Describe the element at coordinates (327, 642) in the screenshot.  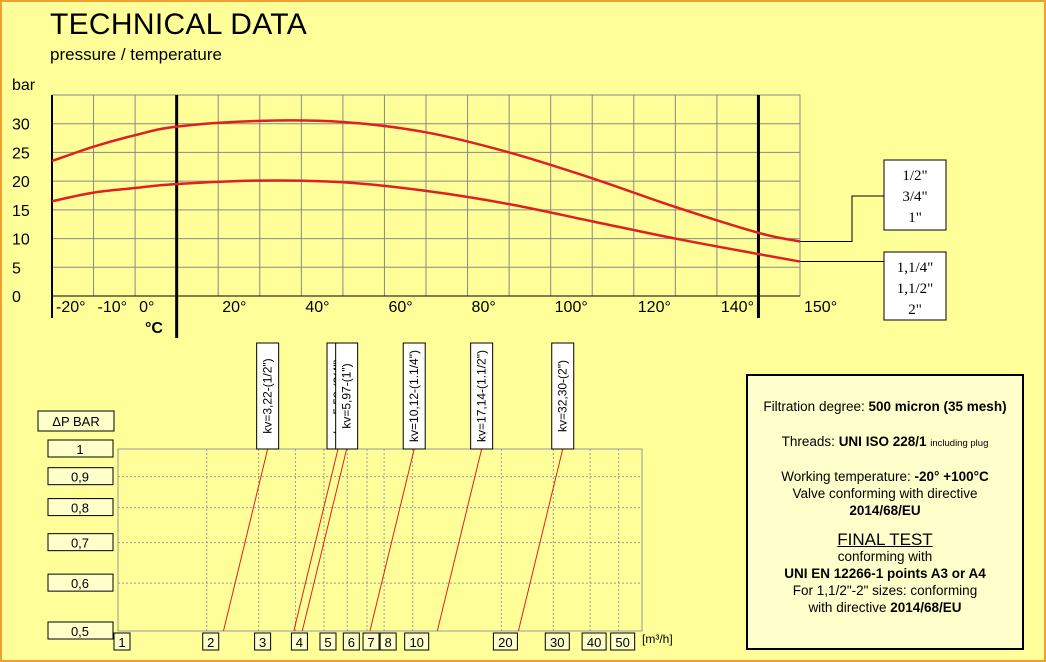
I see `chart2-x-tick-label: 5` at that location.